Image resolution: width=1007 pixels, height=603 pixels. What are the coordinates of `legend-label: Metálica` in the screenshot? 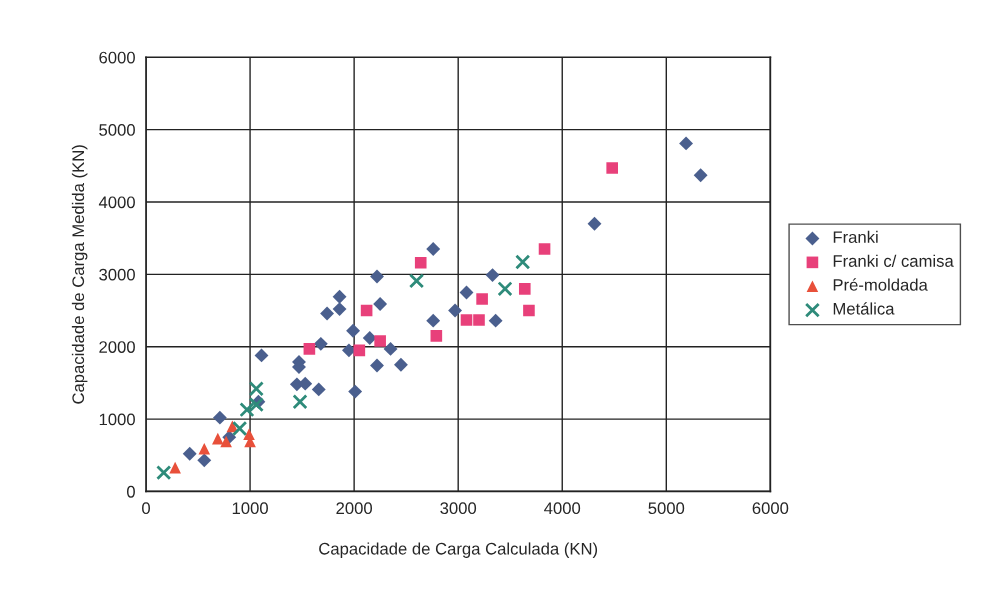 It's located at (864, 308).